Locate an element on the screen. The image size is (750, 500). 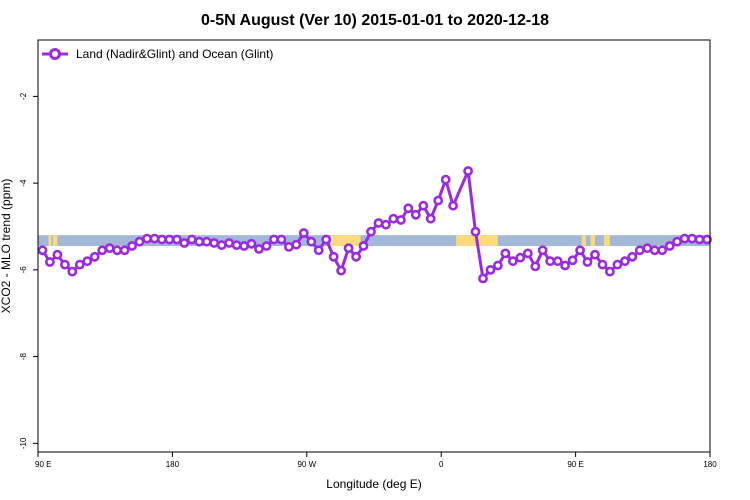
y-tick-label: -2 is located at coordinates (23, 96).